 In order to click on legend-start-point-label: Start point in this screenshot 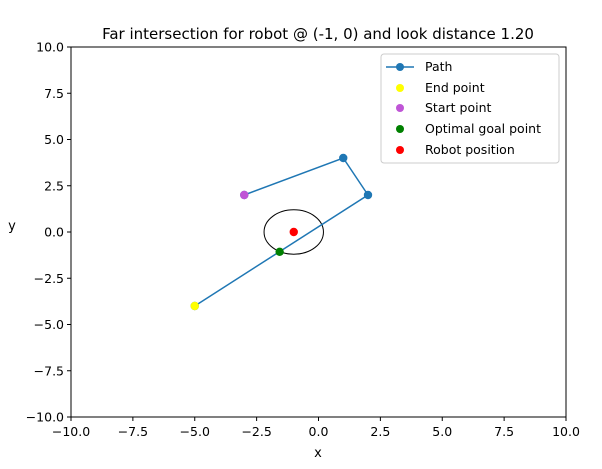, I will do `click(458, 107)`.